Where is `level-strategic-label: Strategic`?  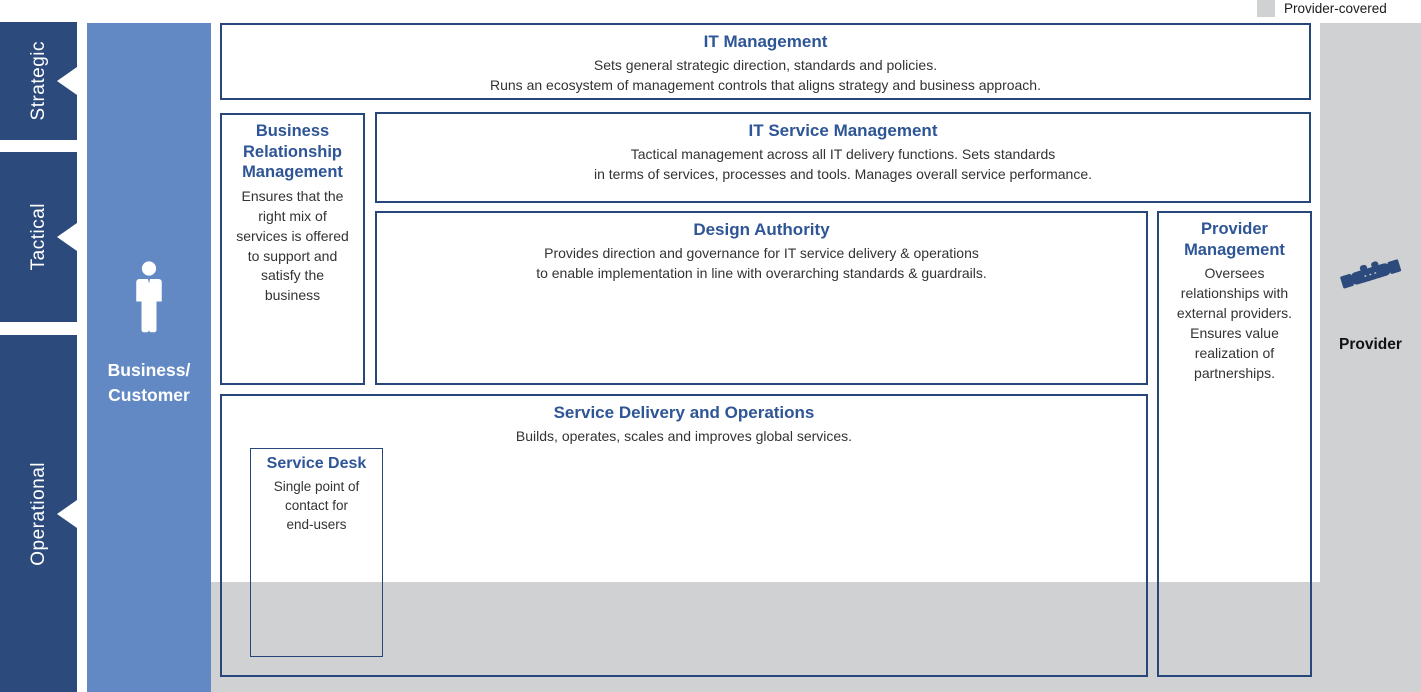 level-strategic-label: Strategic is located at coordinates (38, 81).